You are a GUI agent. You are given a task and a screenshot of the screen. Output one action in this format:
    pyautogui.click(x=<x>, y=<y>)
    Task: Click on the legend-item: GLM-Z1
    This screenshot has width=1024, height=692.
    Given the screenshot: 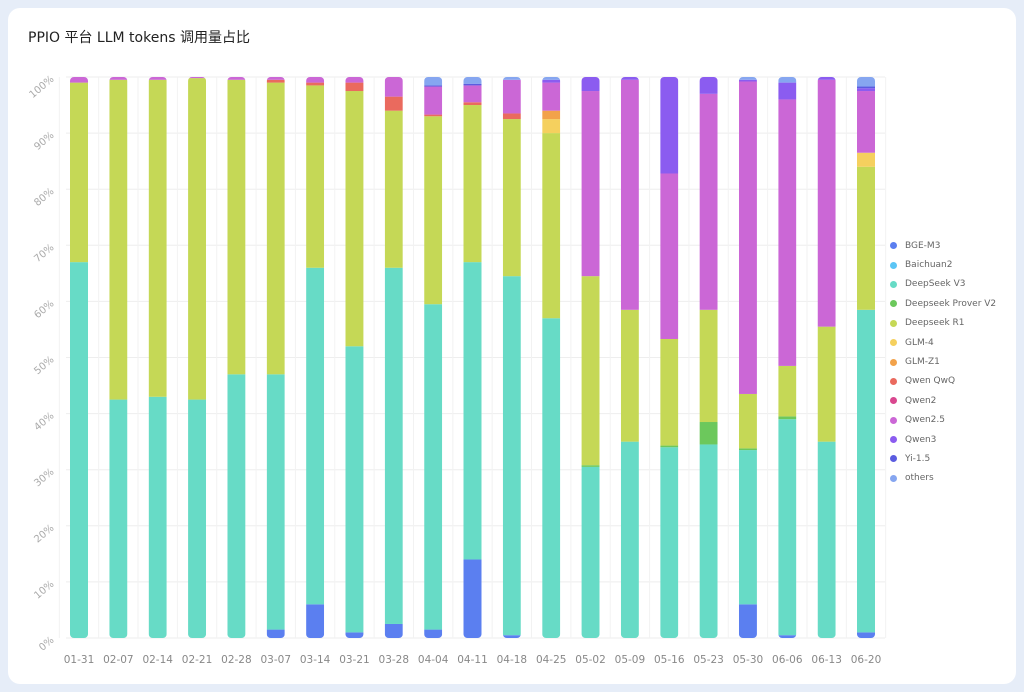 What is the action you would take?
    pyautogui.click(x=943, y=361)
    